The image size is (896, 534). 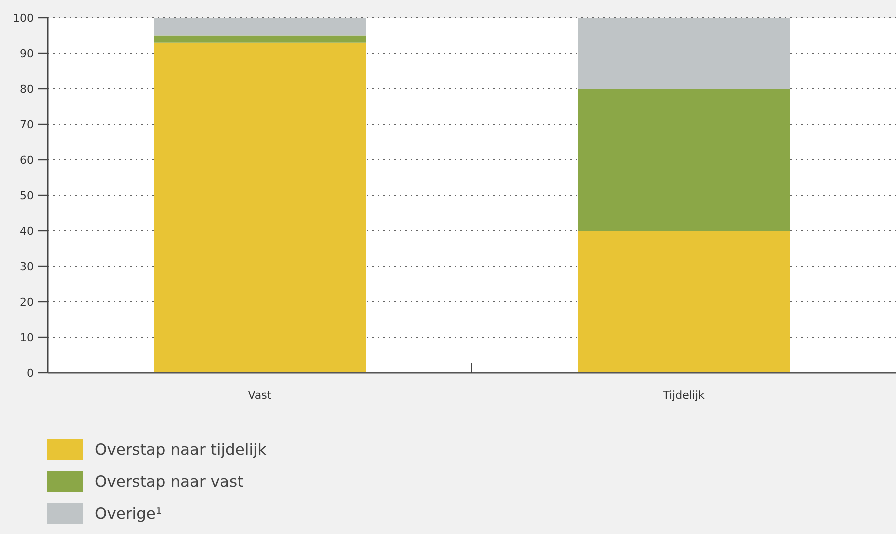 I want to click on y-tick-label: 0, so click(x=30, y=373).